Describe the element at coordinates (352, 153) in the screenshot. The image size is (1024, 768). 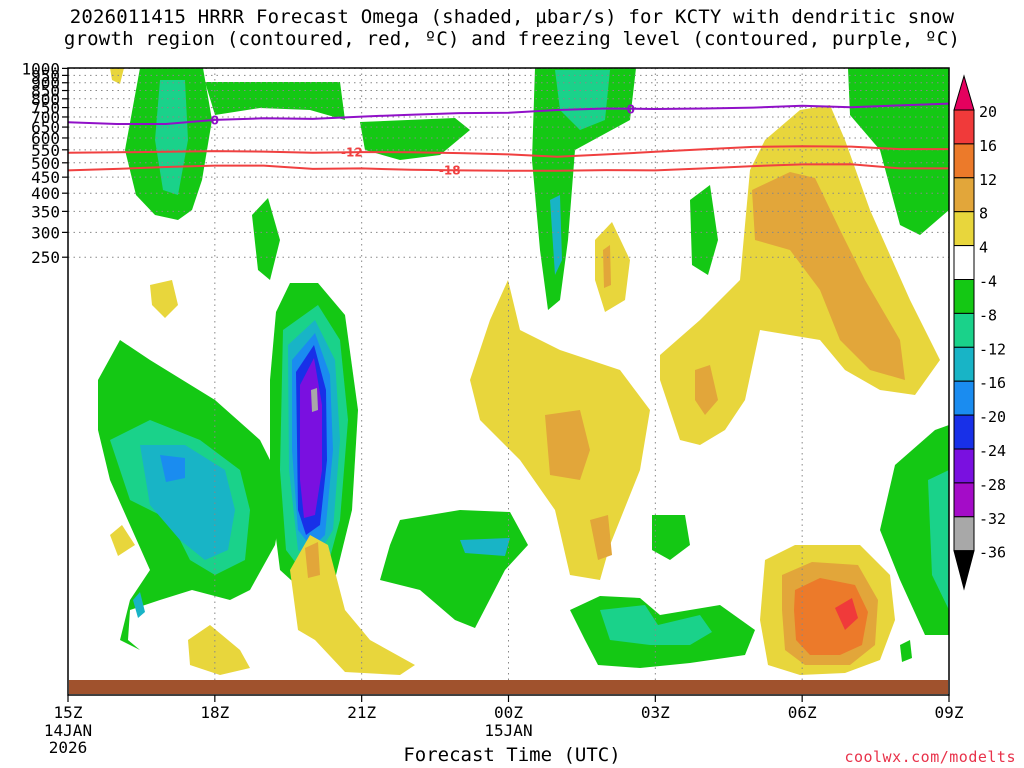
I see `contour-label: -12` at that location.